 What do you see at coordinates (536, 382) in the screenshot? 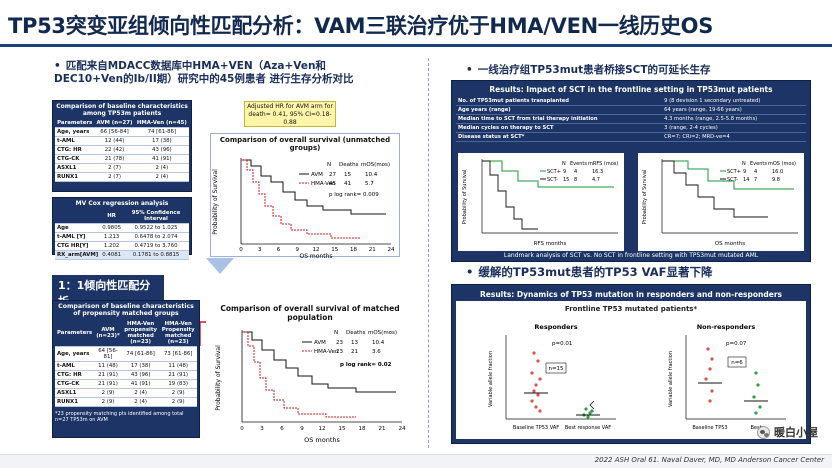
I see `responders-baseline-dots` at bounding box center [536, 382].